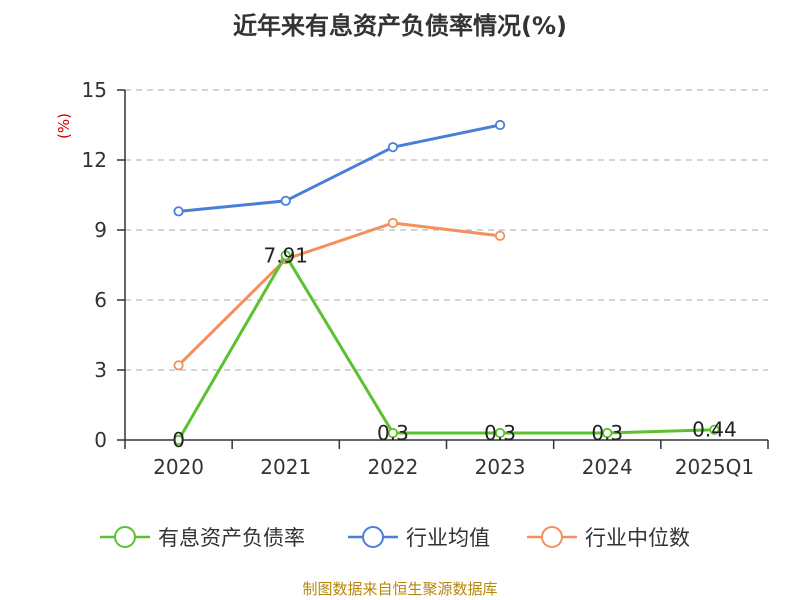 The height and width of the screenshot is (600, 800). I want to click on x-tick-label: 2021, so click(285, 467).